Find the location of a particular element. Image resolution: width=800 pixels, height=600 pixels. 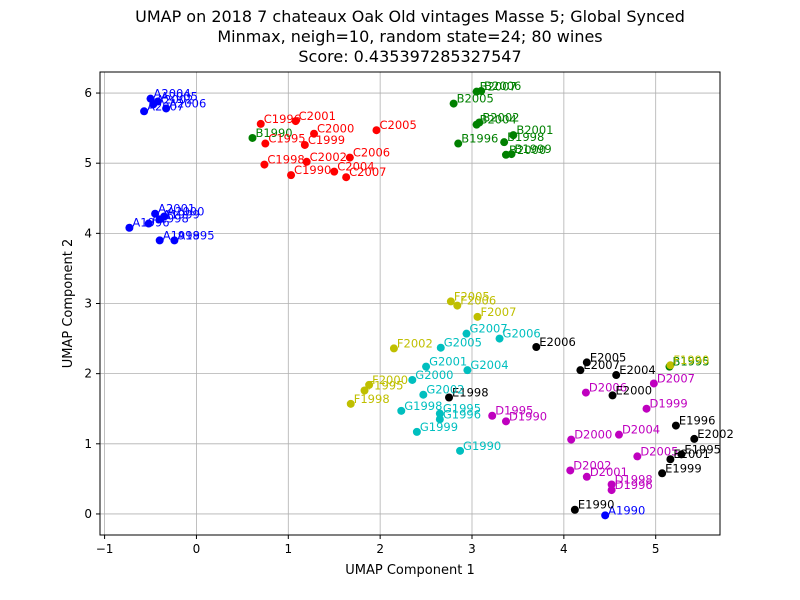

data-point-b1999 is located at coordinates (511, 154).